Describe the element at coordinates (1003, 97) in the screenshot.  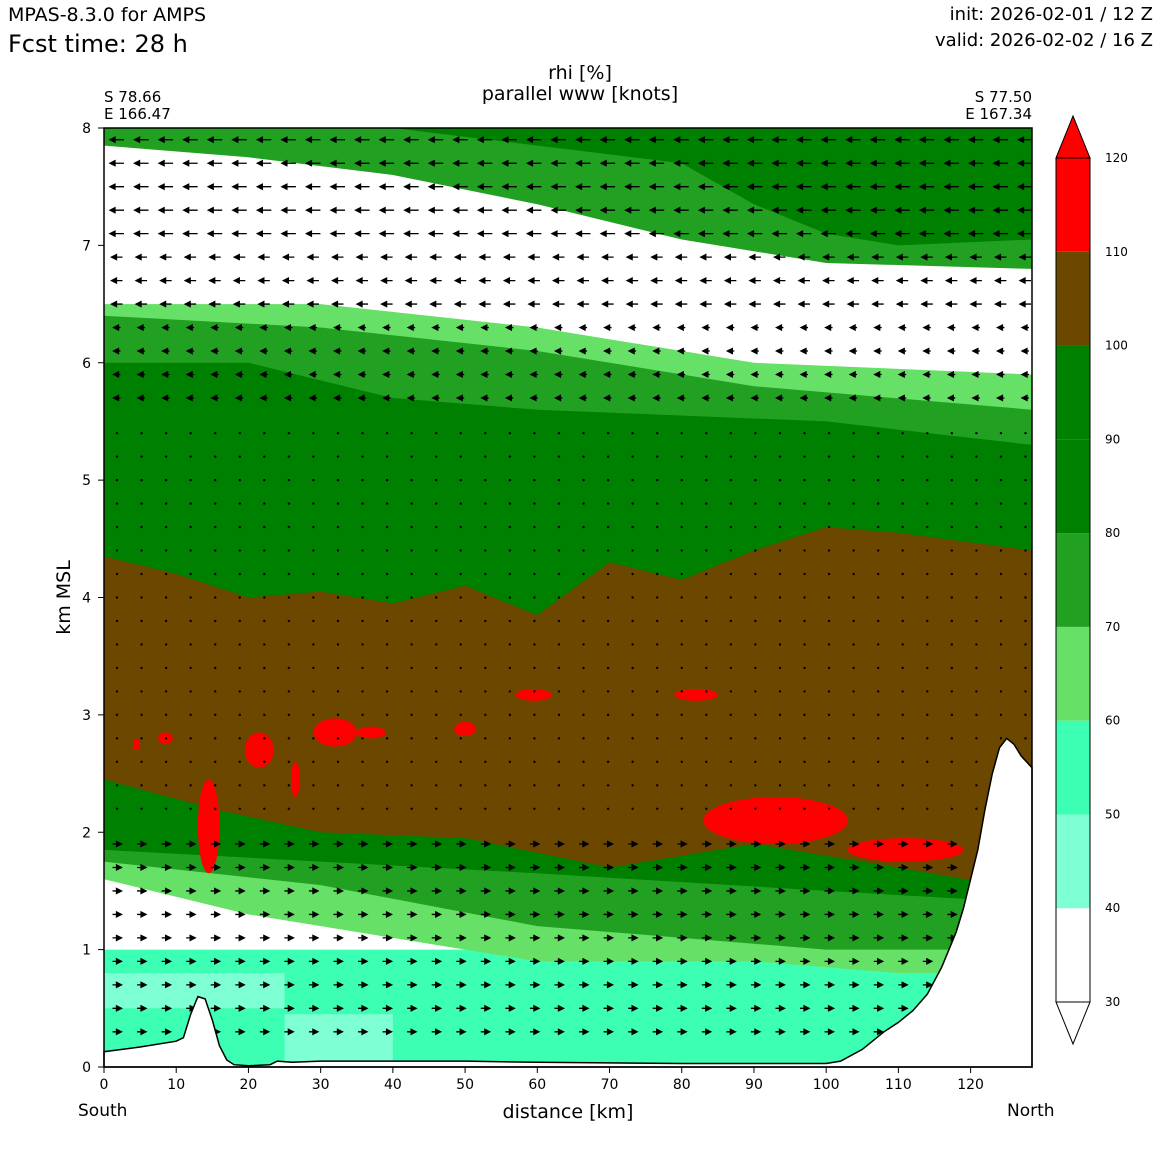
I see `right-endpoint-lat: S 77.50` at that location.